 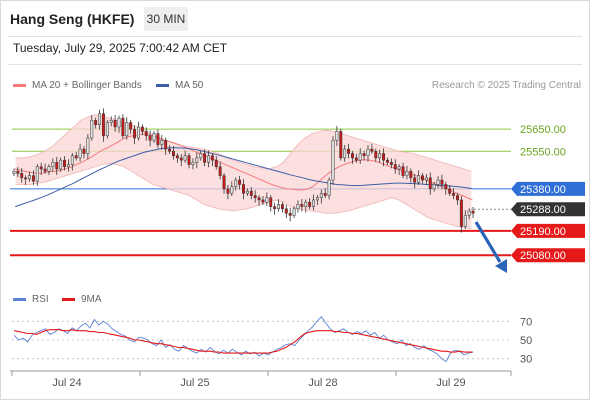 I want to click on time-label-Jul-28: Jul 28, so click(x=322, y=383).